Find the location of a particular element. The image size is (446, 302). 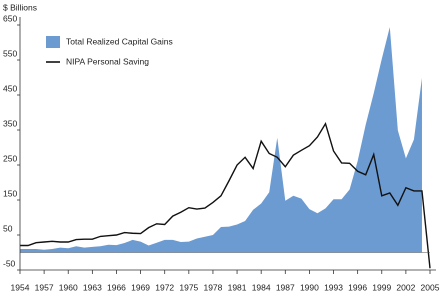

y-axis-label: $ Billions is located at coordinates (20, 7).